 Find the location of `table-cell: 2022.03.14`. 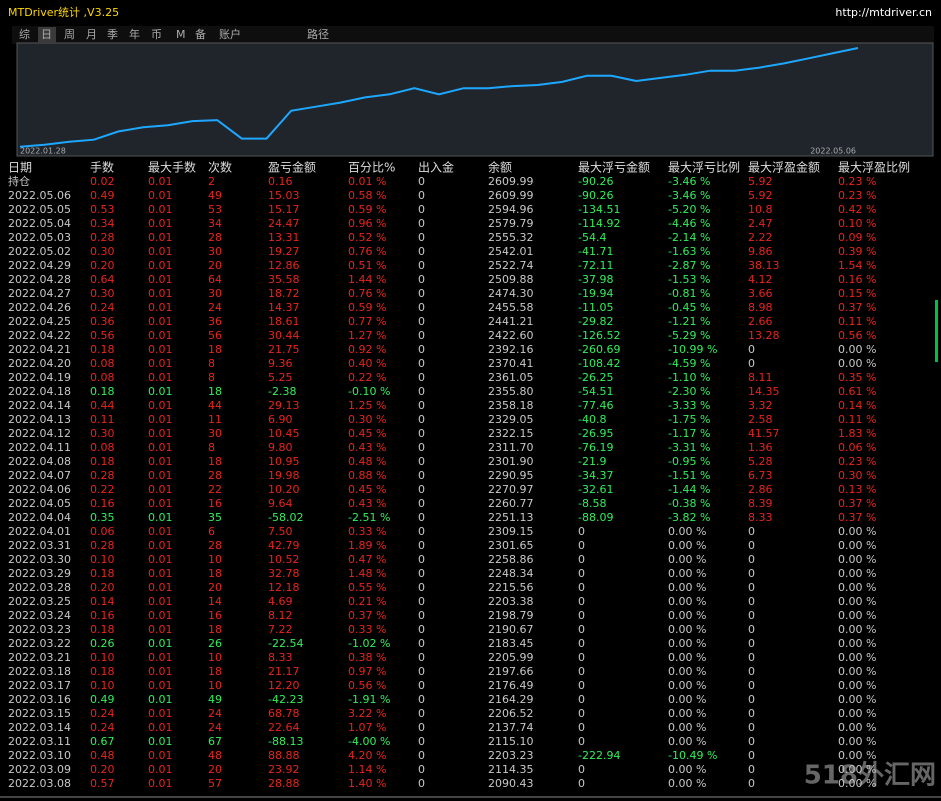

table-cell: 2022.03.14 is located at coordinates (39, 727).